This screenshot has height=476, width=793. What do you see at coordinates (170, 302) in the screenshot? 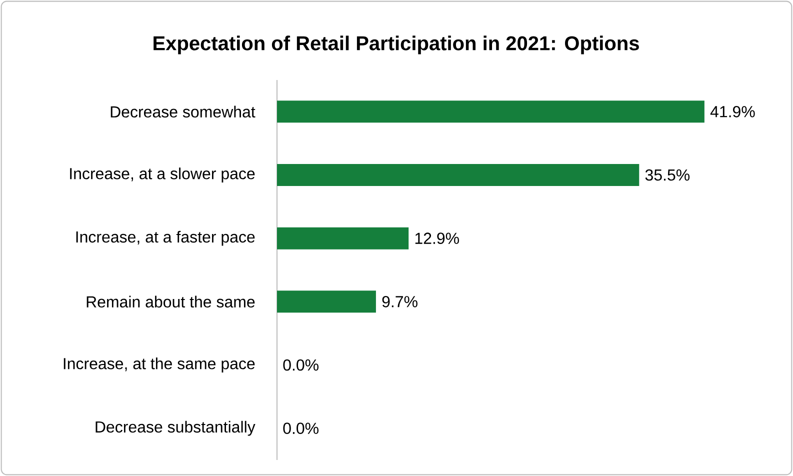
I see `y-tick-label: Remain about the same` at bounding box center [170, 302].